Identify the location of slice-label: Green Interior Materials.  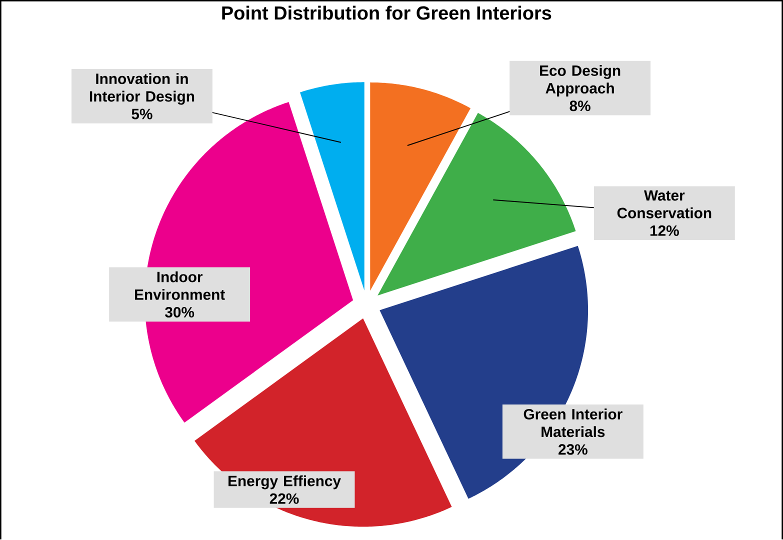
(573, 423).